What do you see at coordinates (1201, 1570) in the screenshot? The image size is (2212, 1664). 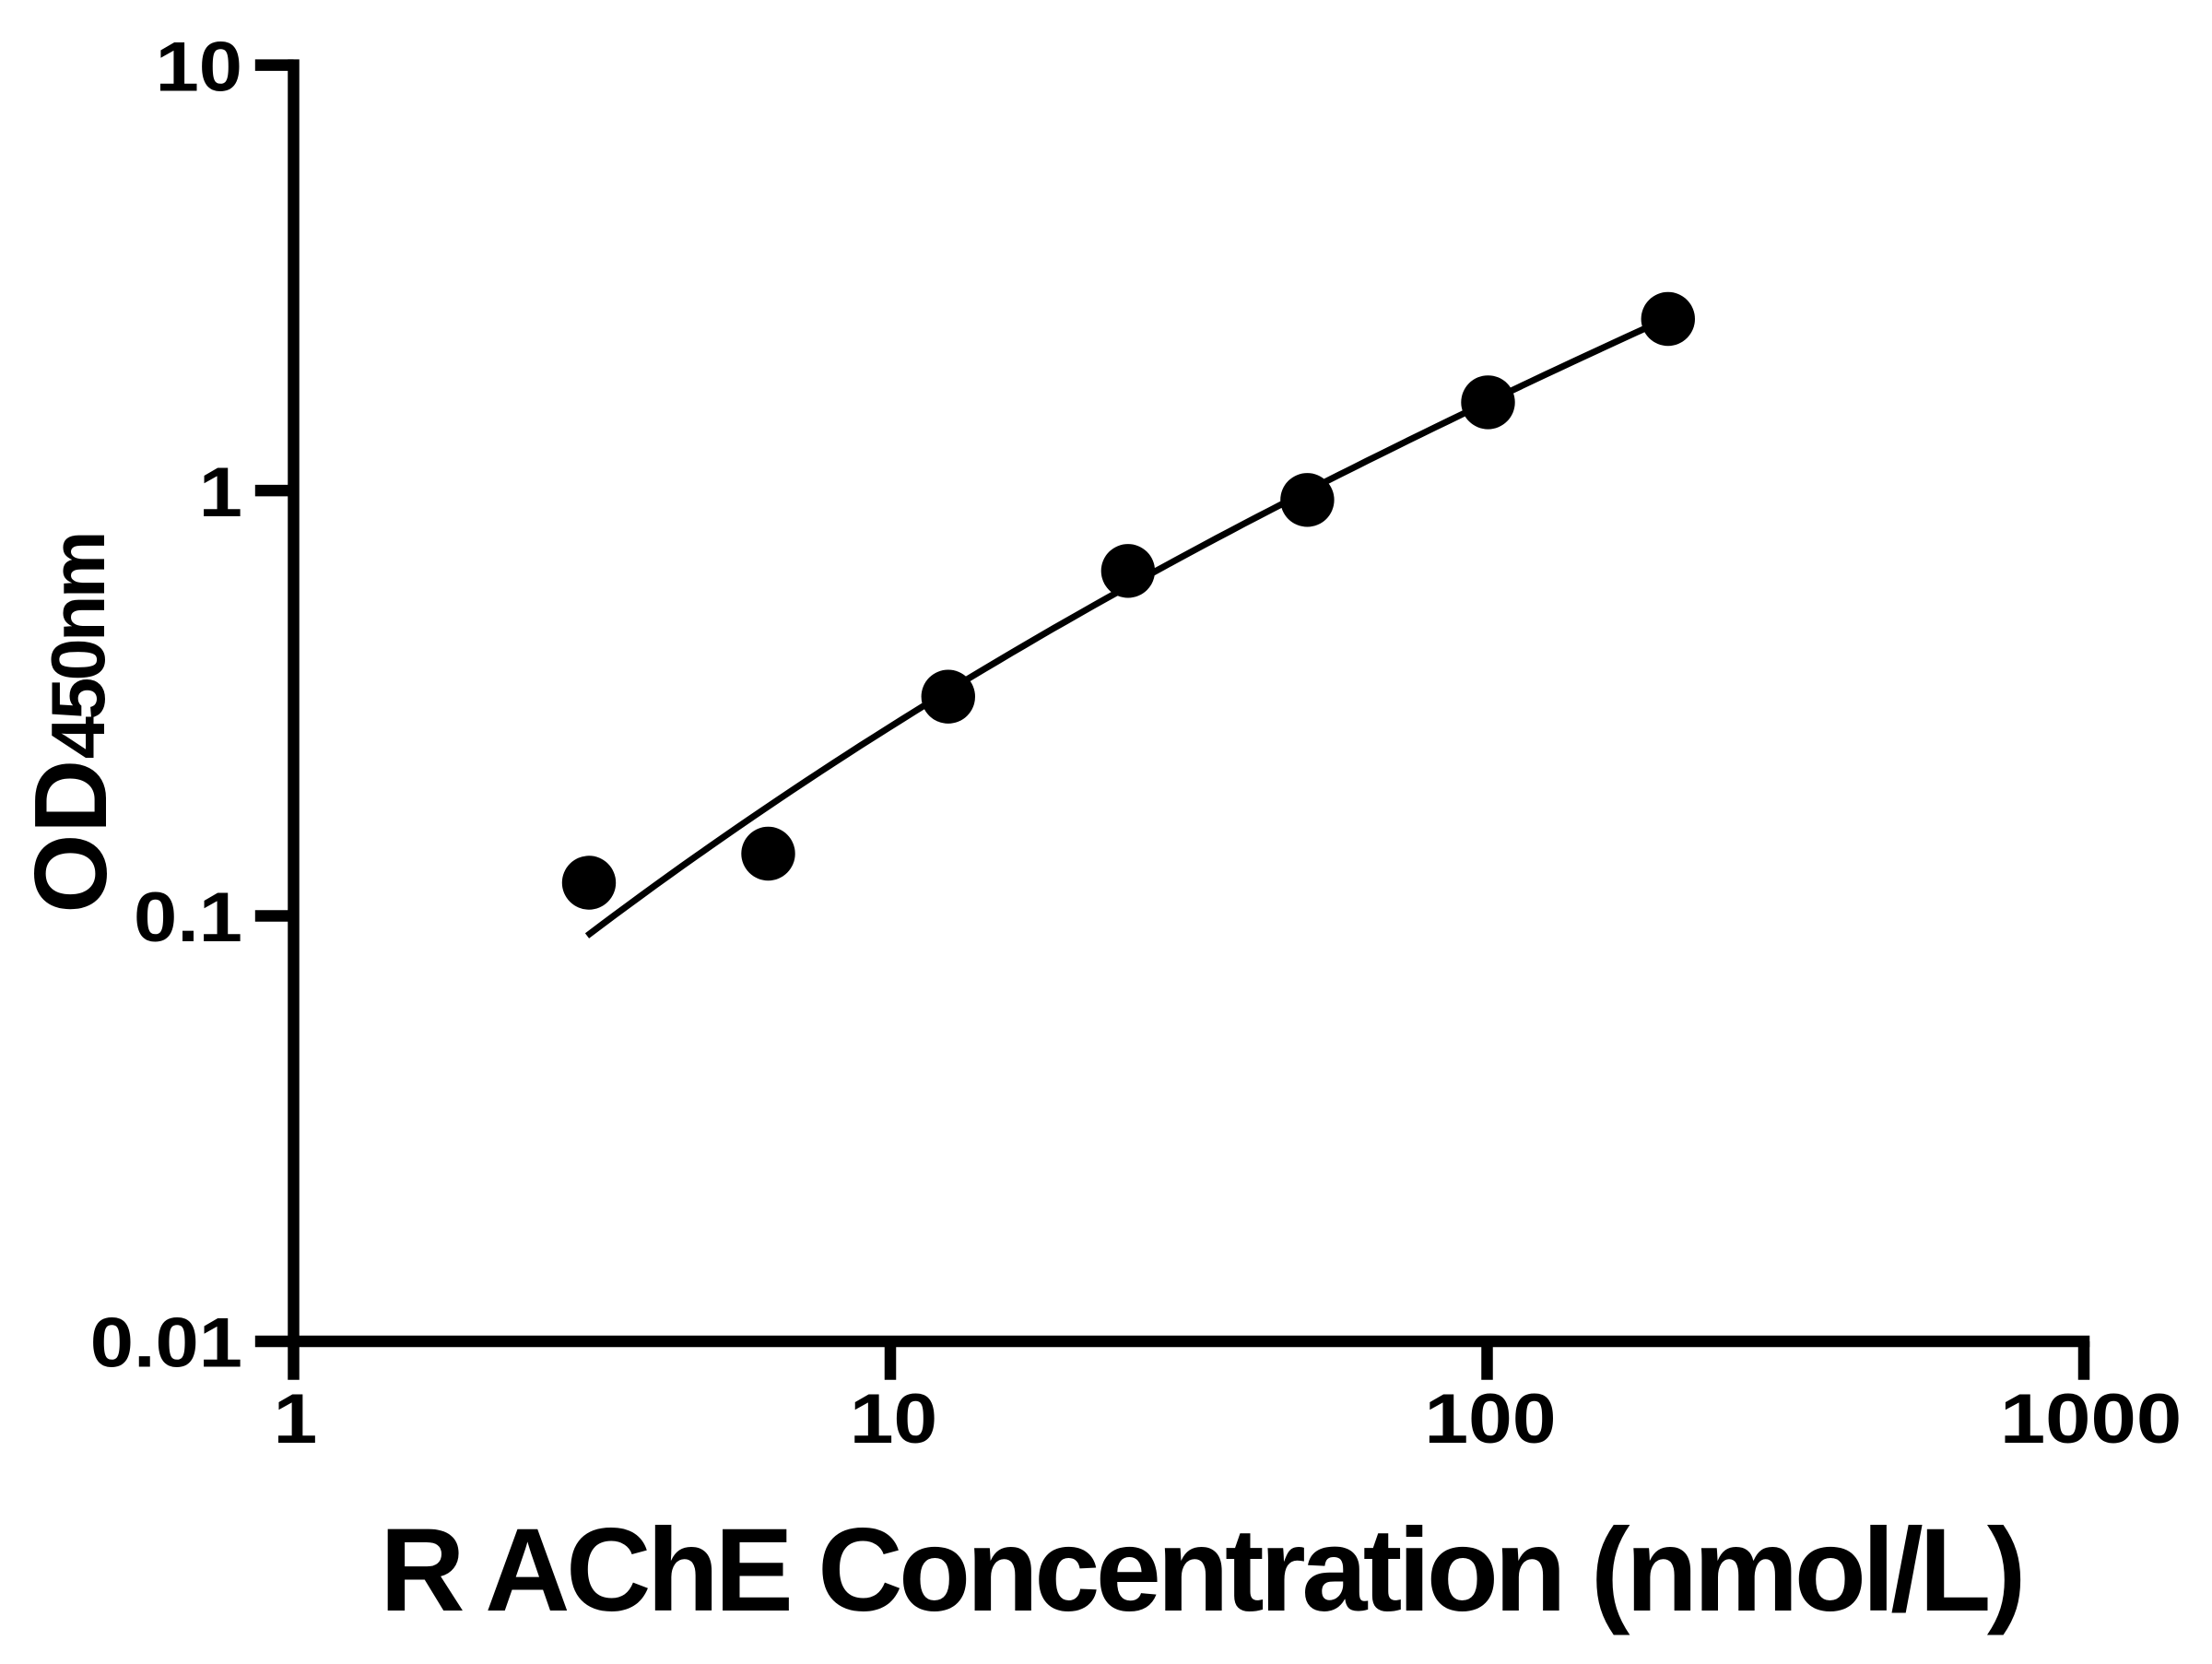 I see `svg-text: R AChE Concentration (nmol/L)` at bounding box center [1201, 1570].